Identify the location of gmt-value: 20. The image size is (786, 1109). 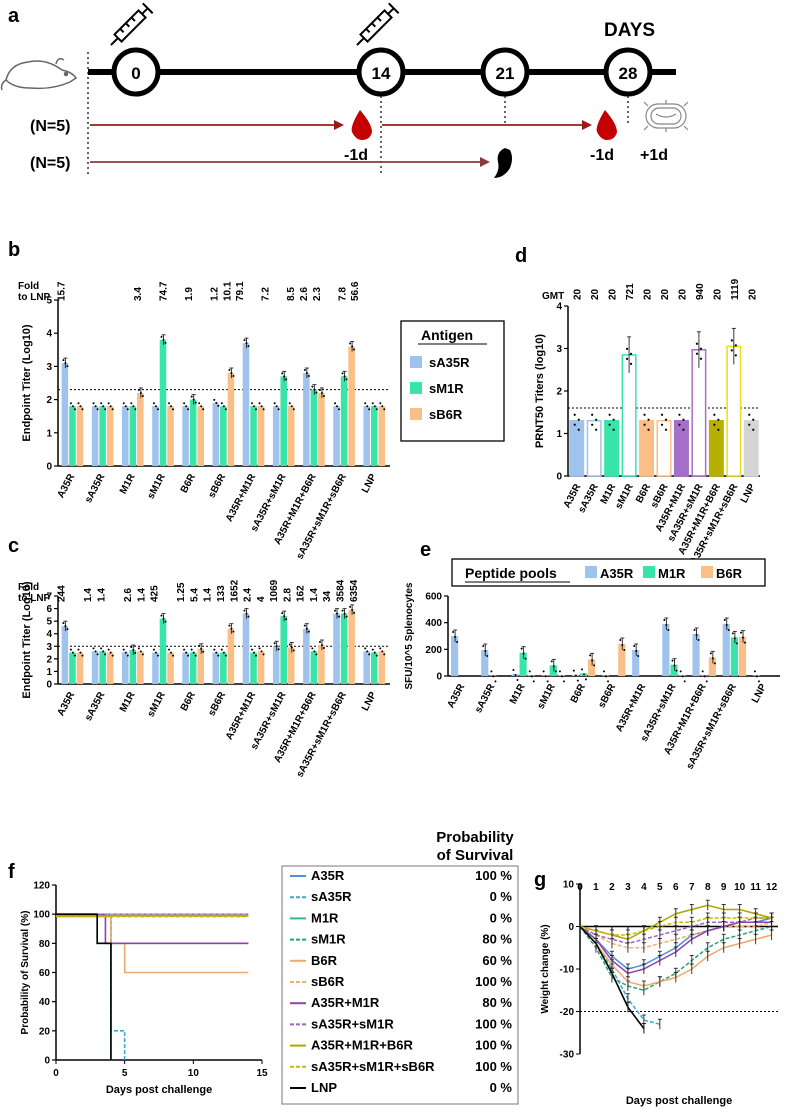
(665, 294).